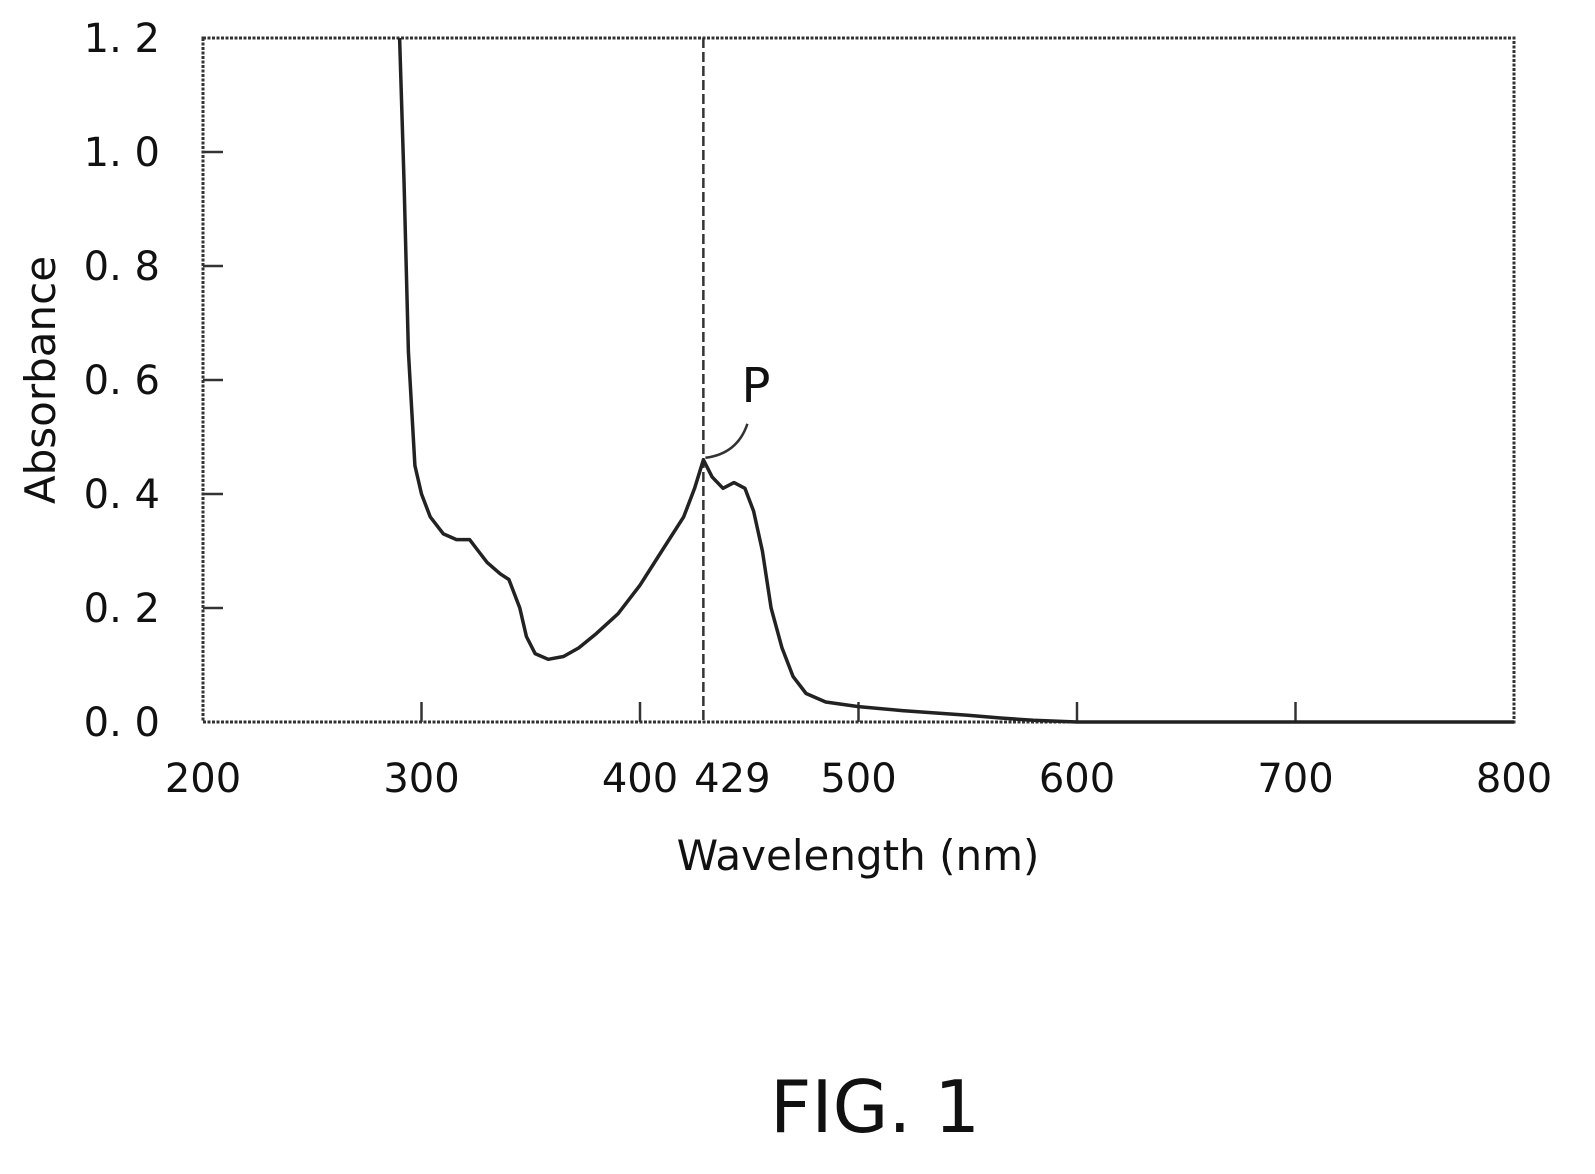 This screenshot has height=1174, width=1595. I want to click on x-tick-label: 400, so click(640, 779).